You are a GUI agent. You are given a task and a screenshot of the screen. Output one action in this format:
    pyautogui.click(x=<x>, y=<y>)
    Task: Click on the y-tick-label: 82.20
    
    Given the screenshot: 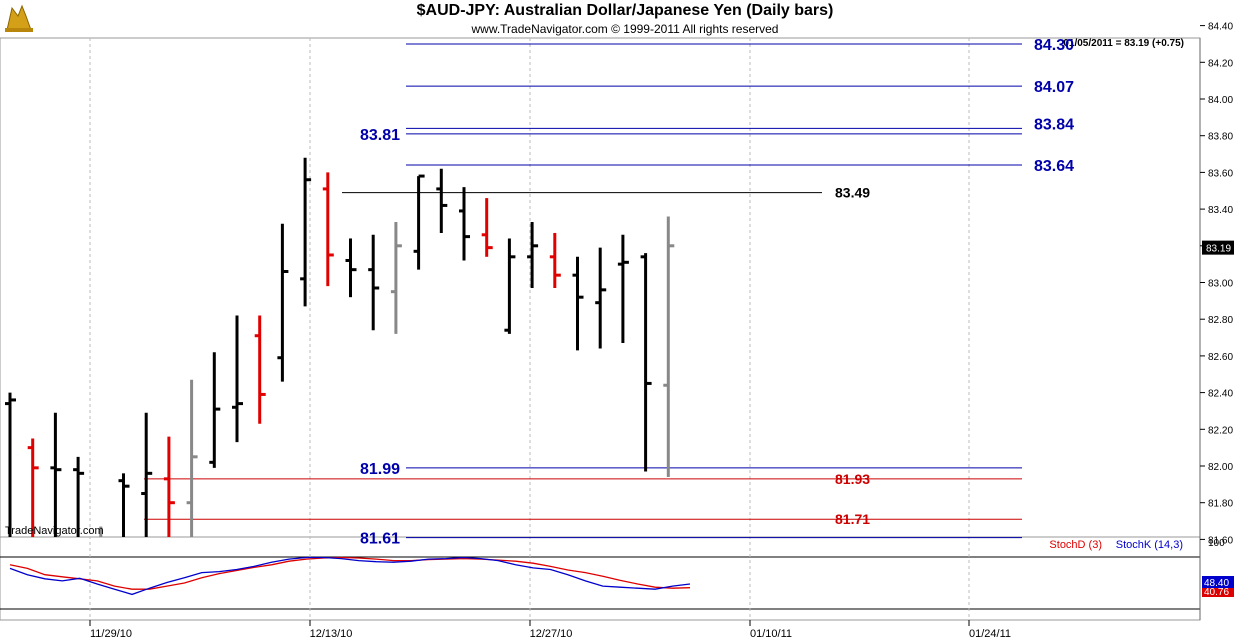 What is the action you would take?
    pyautogui.click(x=1220, y=430)
    